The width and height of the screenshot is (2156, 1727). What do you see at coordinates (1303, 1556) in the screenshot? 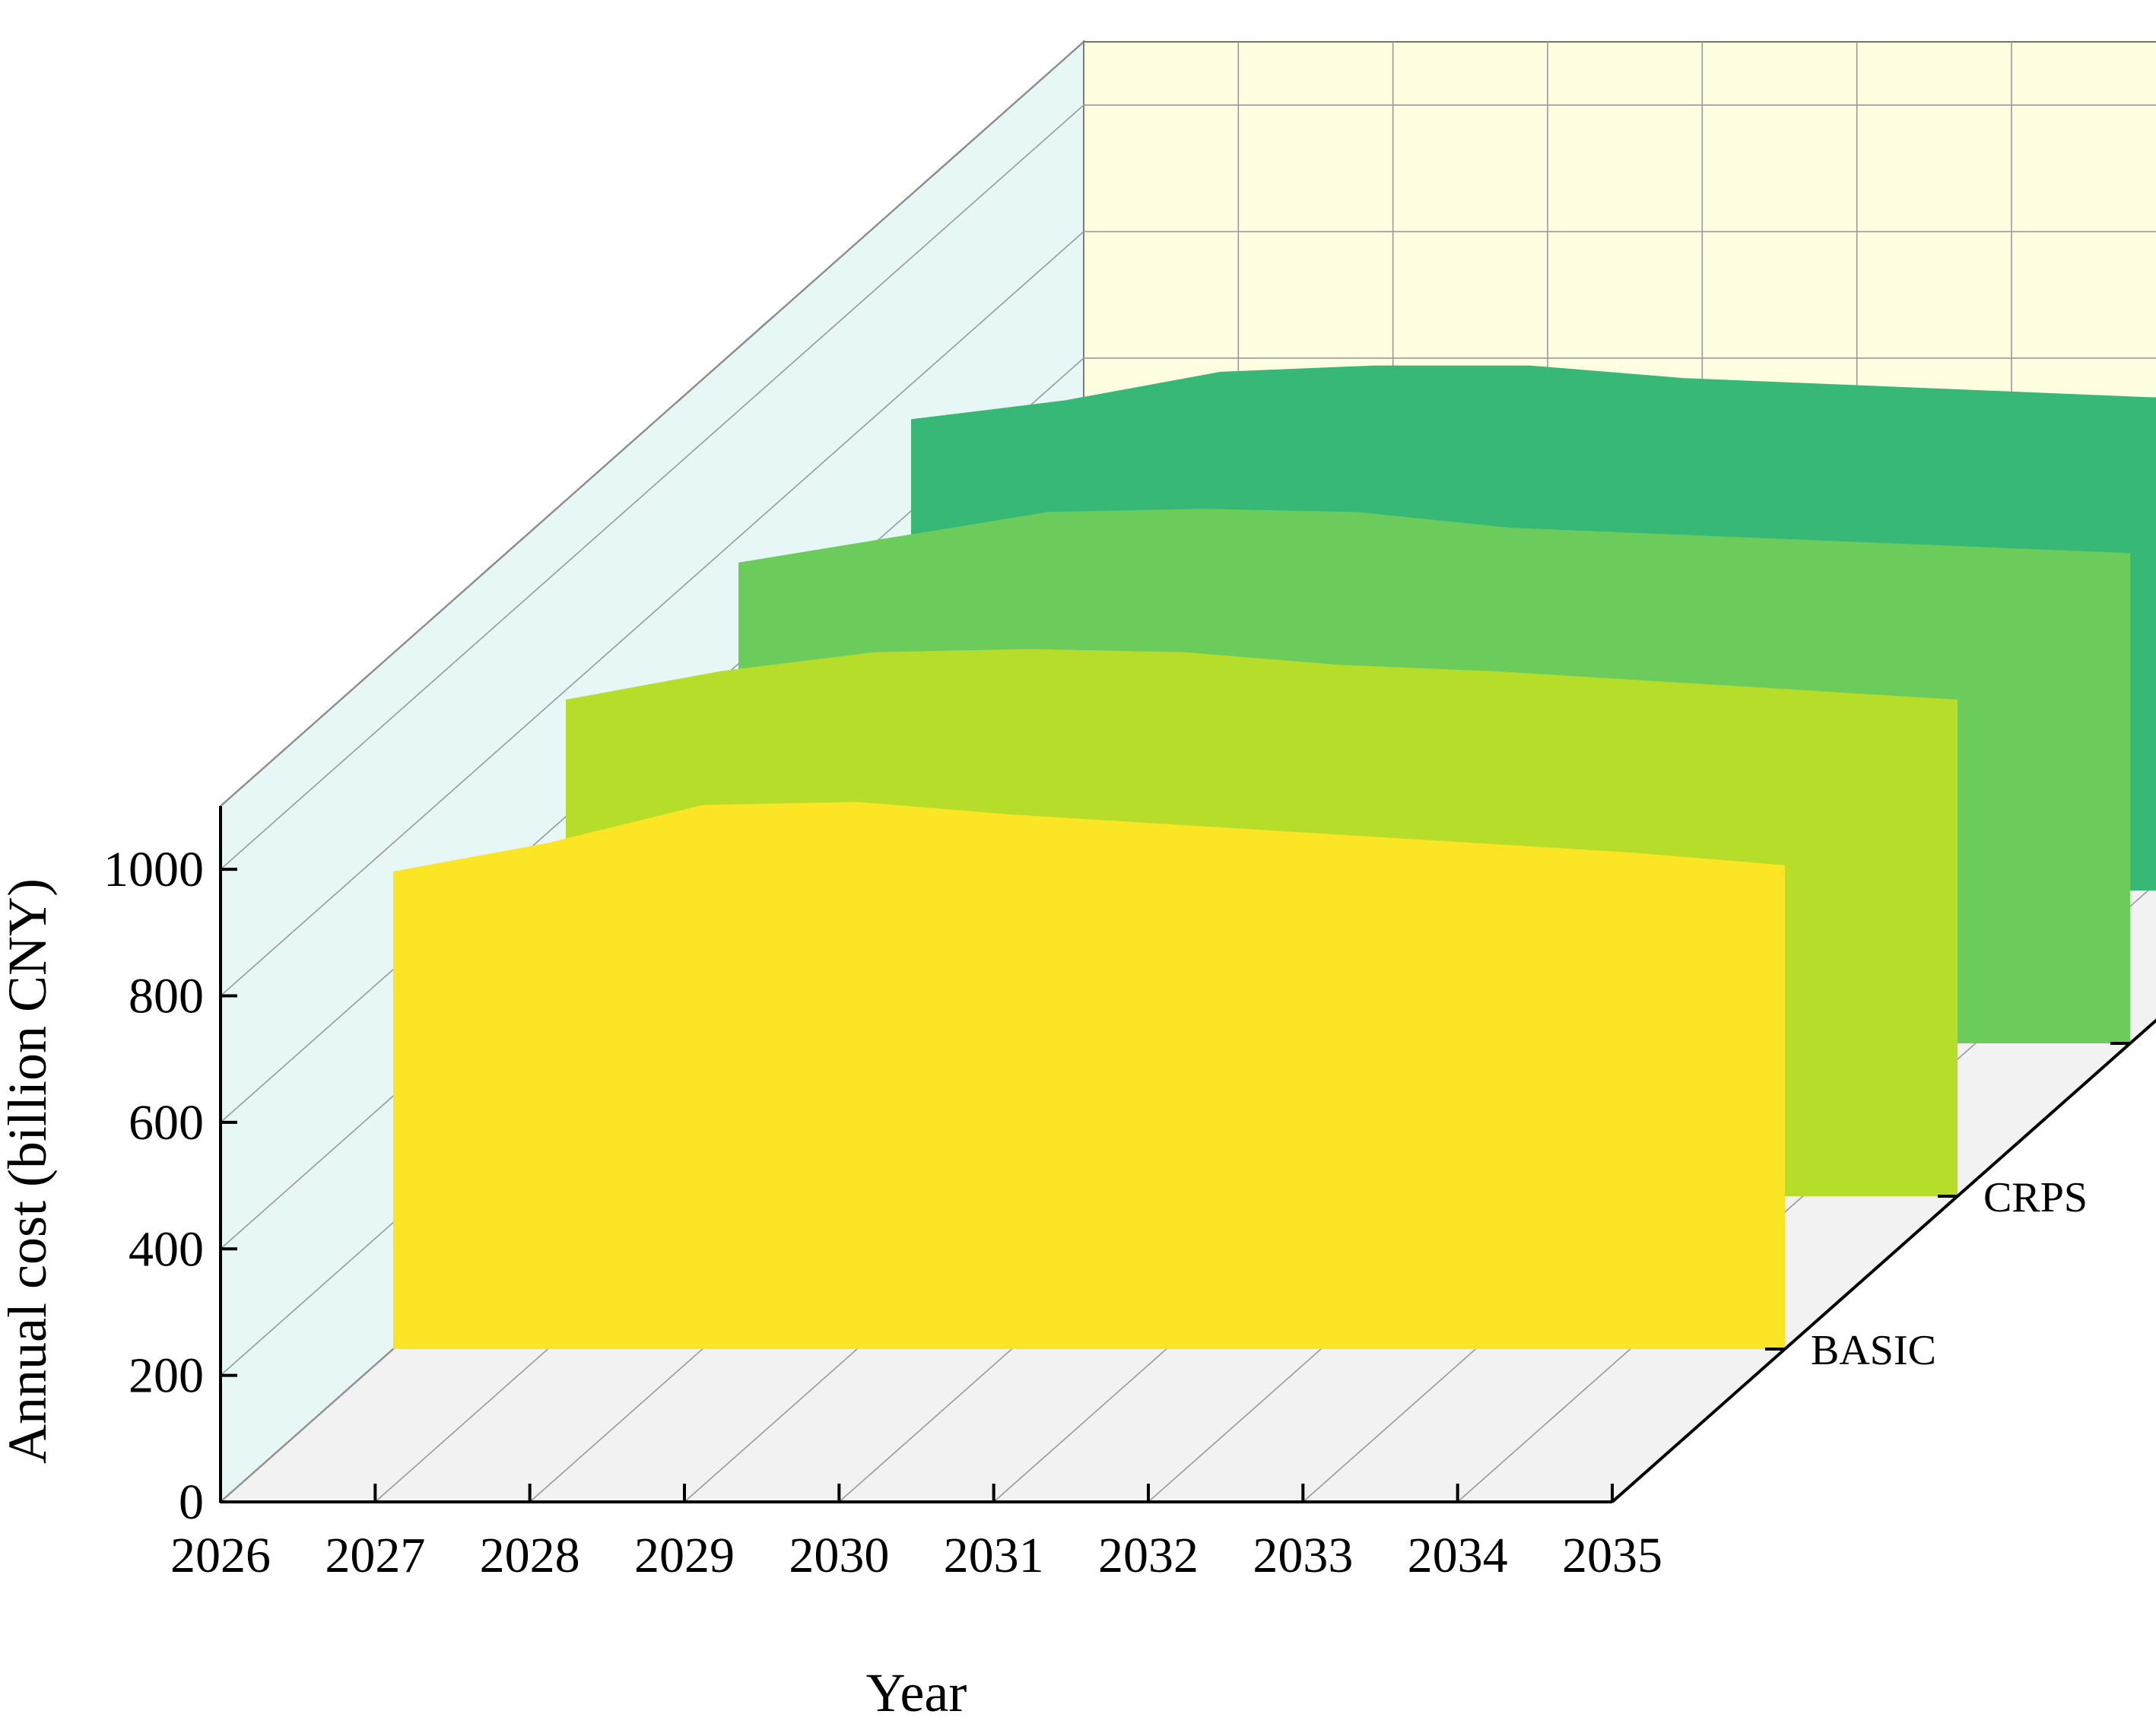
I see `x-tick-label: 2033` at bounding box center [1303, 1556].